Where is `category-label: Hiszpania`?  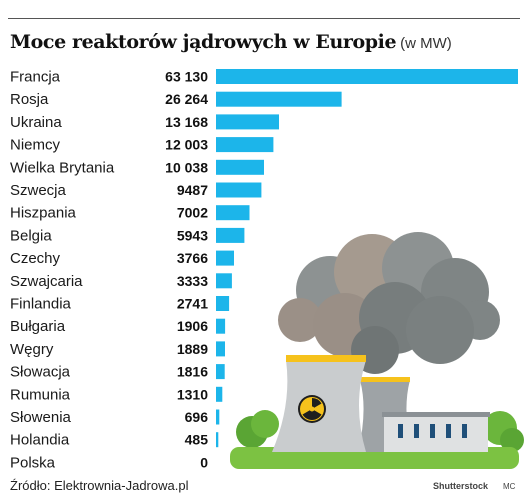
category-label: Hiszpania is located at coordinates (43, 213).